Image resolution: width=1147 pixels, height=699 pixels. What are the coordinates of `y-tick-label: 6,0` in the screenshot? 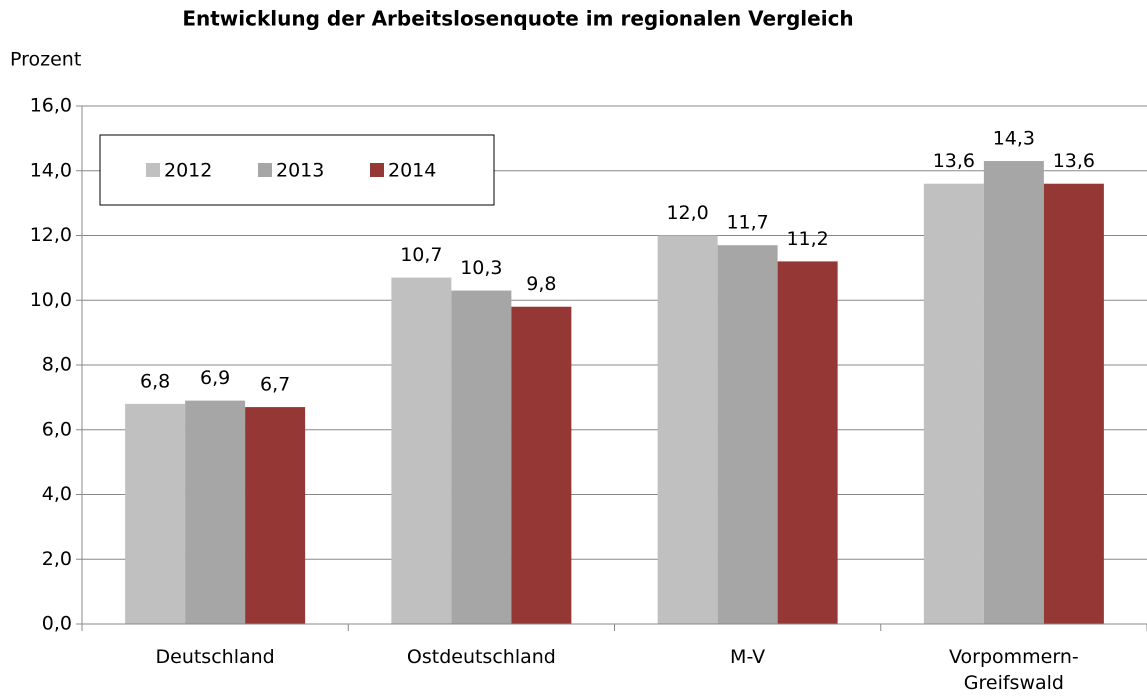 It's located at (57, 429).